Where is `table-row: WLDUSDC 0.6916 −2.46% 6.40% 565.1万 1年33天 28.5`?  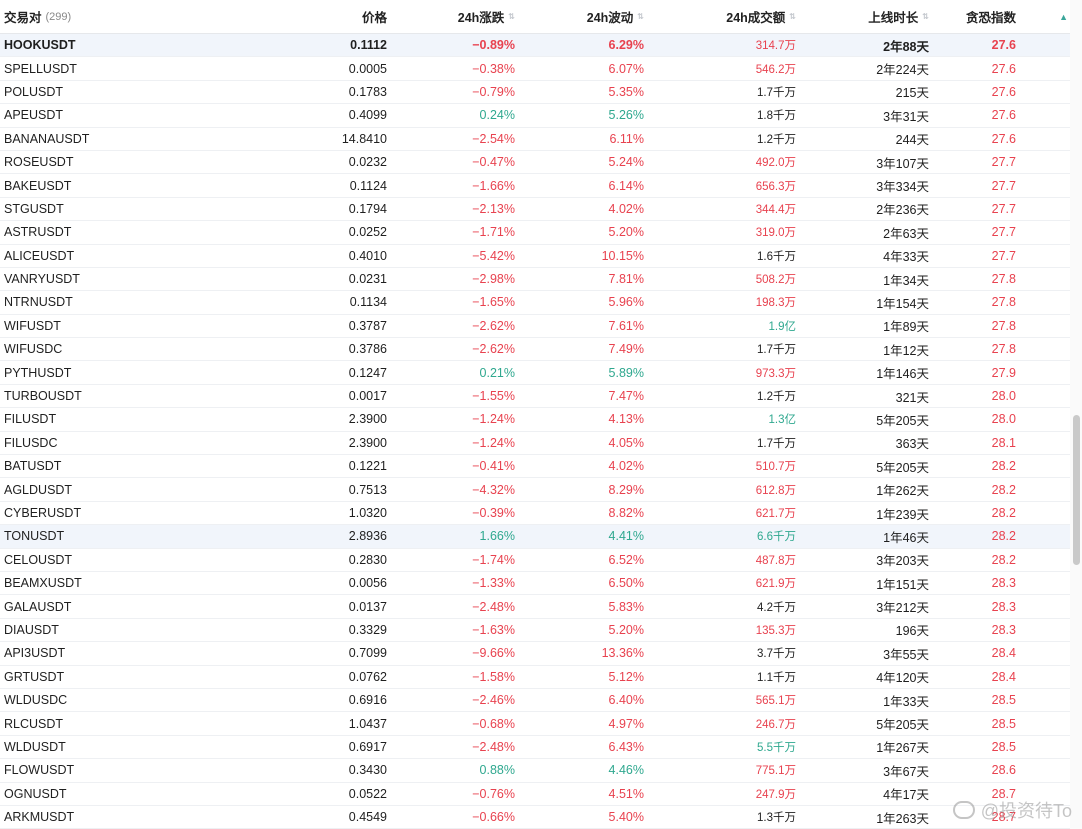 table-row: WLDUSDC 0.6916 −2.46% 6.40% 565.1万 1年33天 28.5 is located at coordinates (535, 701).